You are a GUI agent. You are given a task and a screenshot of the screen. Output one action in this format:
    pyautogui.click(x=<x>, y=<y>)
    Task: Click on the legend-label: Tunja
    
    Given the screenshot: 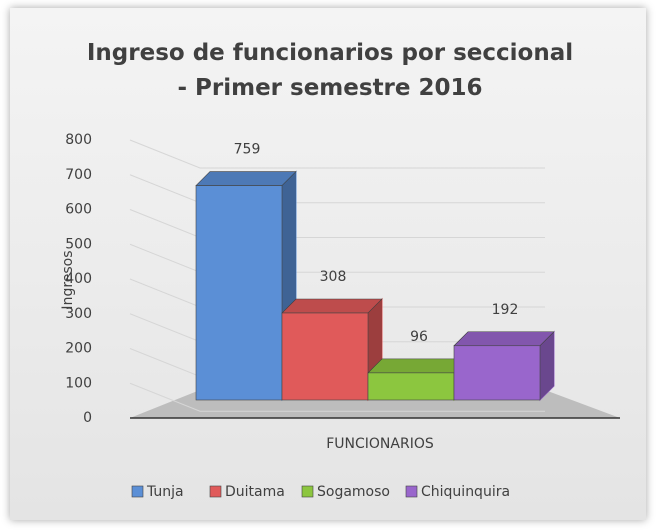 What is the action you would take?
    pyautogui.click(x=165, y=492)
    